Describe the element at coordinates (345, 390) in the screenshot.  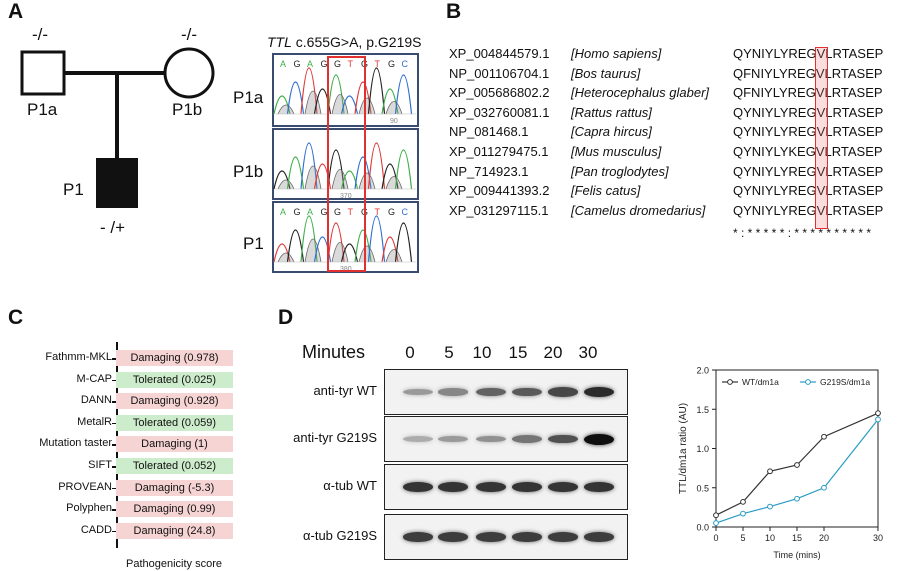
I see `blot-row-label: anti-tyr WT` at that location.